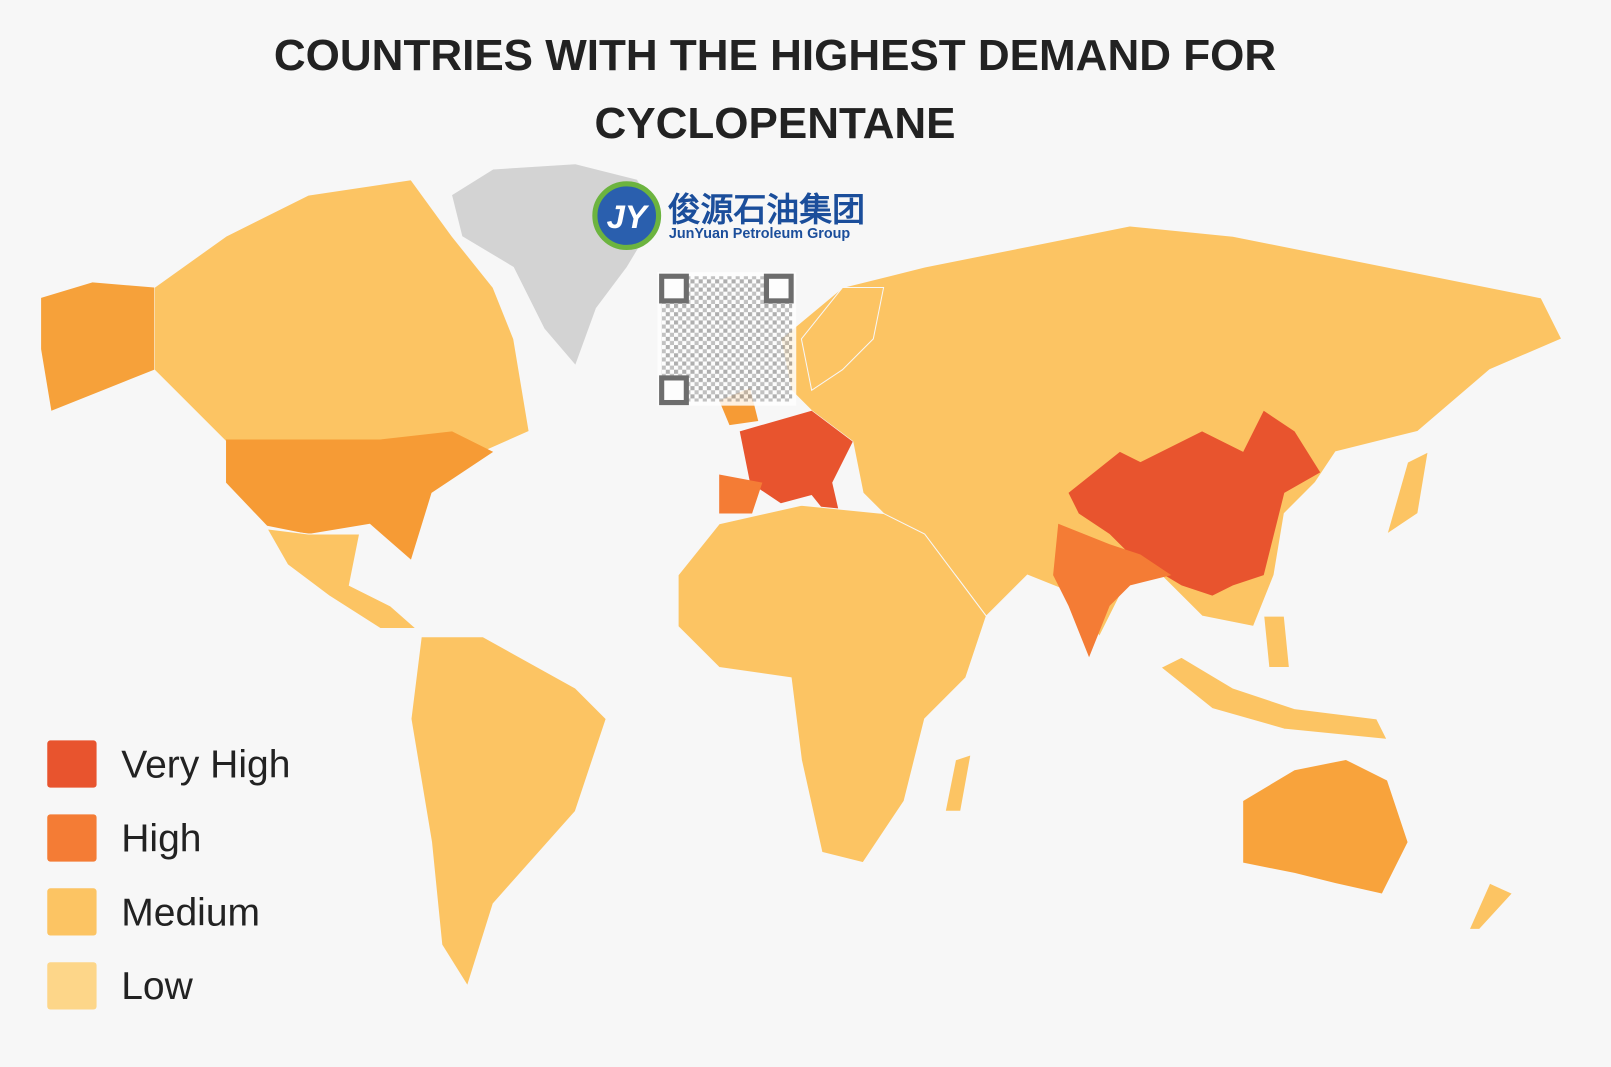  Describe the element at coordinates (161, 838) in the screenshot. I see `legend-label: High` at that location.